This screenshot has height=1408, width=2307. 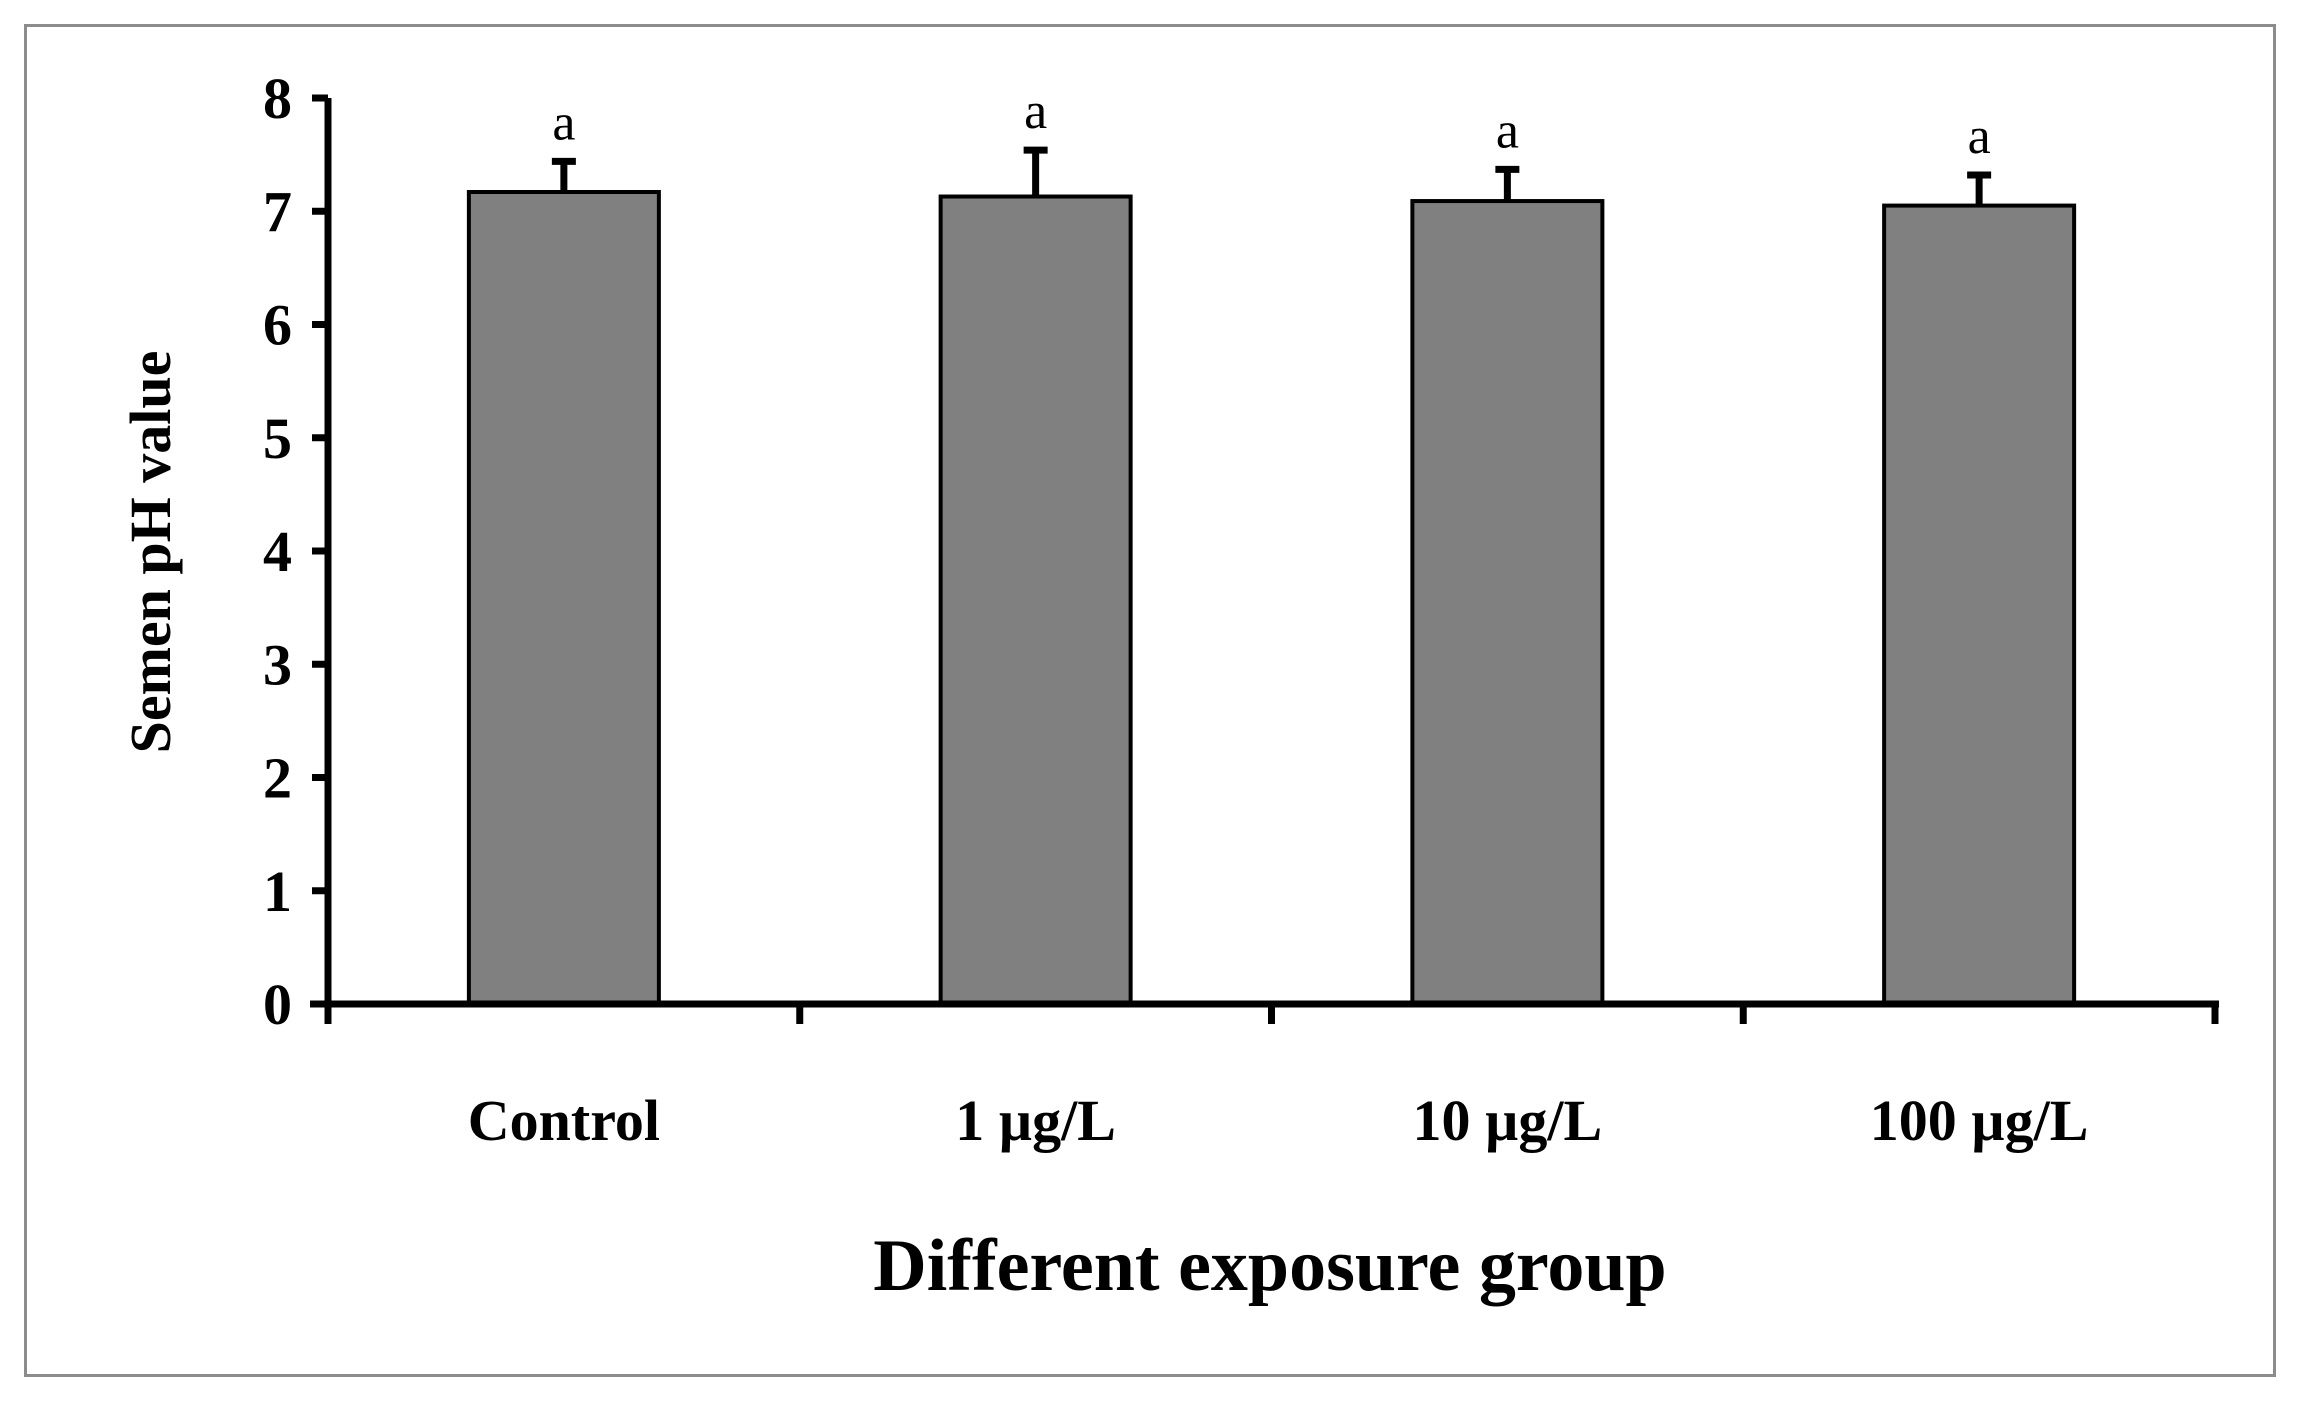 What do you see at coordinates (277, 891) in the screenshot?
I see `y-tick-label-1: 1` at bounding box center [277, 891].